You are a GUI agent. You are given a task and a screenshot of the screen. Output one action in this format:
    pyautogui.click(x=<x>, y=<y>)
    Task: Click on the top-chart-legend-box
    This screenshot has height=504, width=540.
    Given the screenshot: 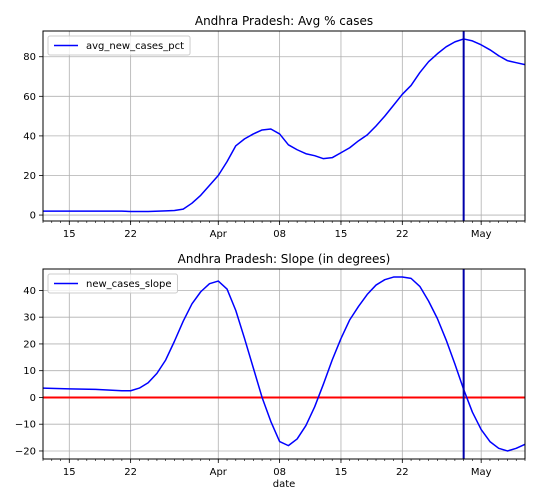 What is the action you would take?
    pyautogui.click(x=119, y=45)
    